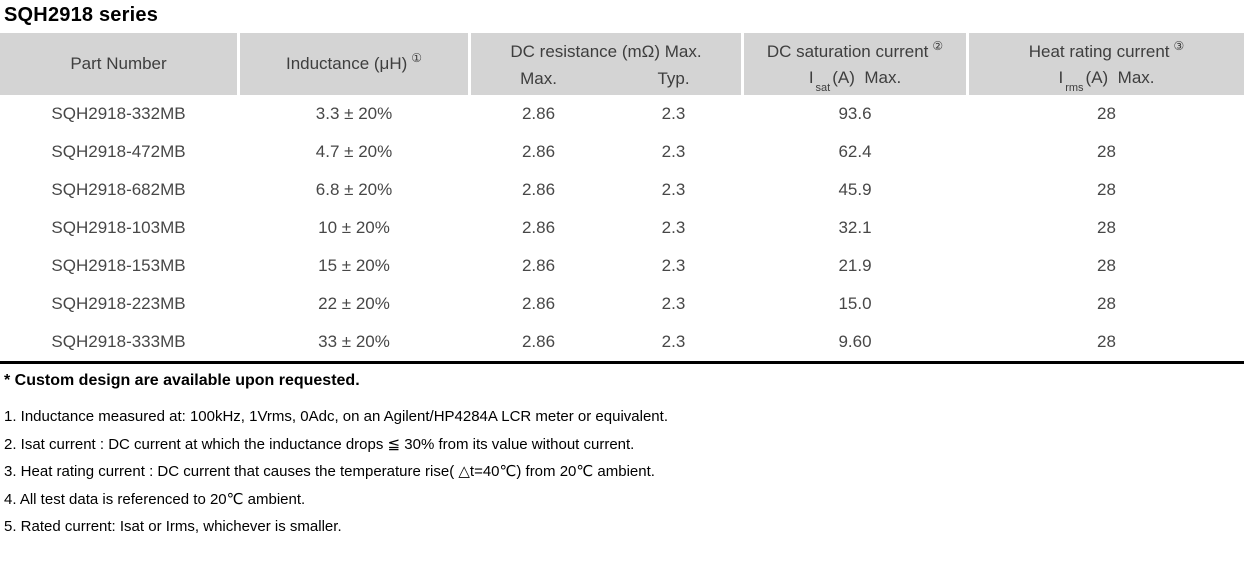 This screenshot has height=561, width=1244. I want to click on cell-part-number: SQH2918-153MB, so click(118, 265).